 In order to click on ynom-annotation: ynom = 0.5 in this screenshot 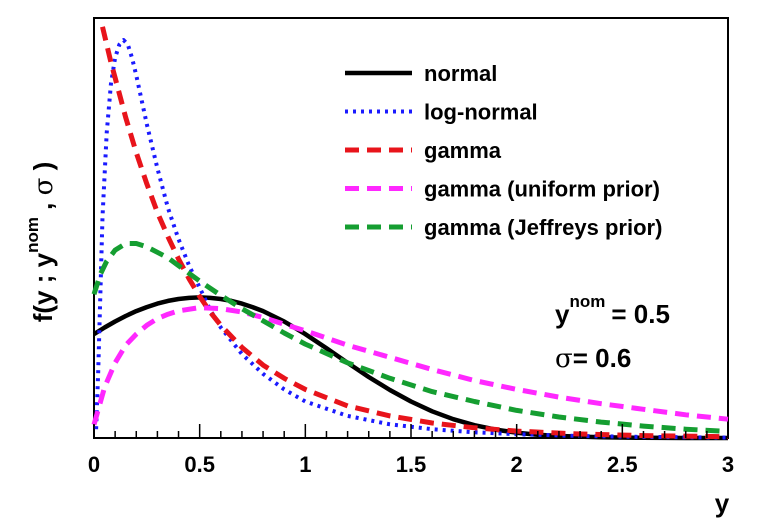, I will do `click(612, 310)`.